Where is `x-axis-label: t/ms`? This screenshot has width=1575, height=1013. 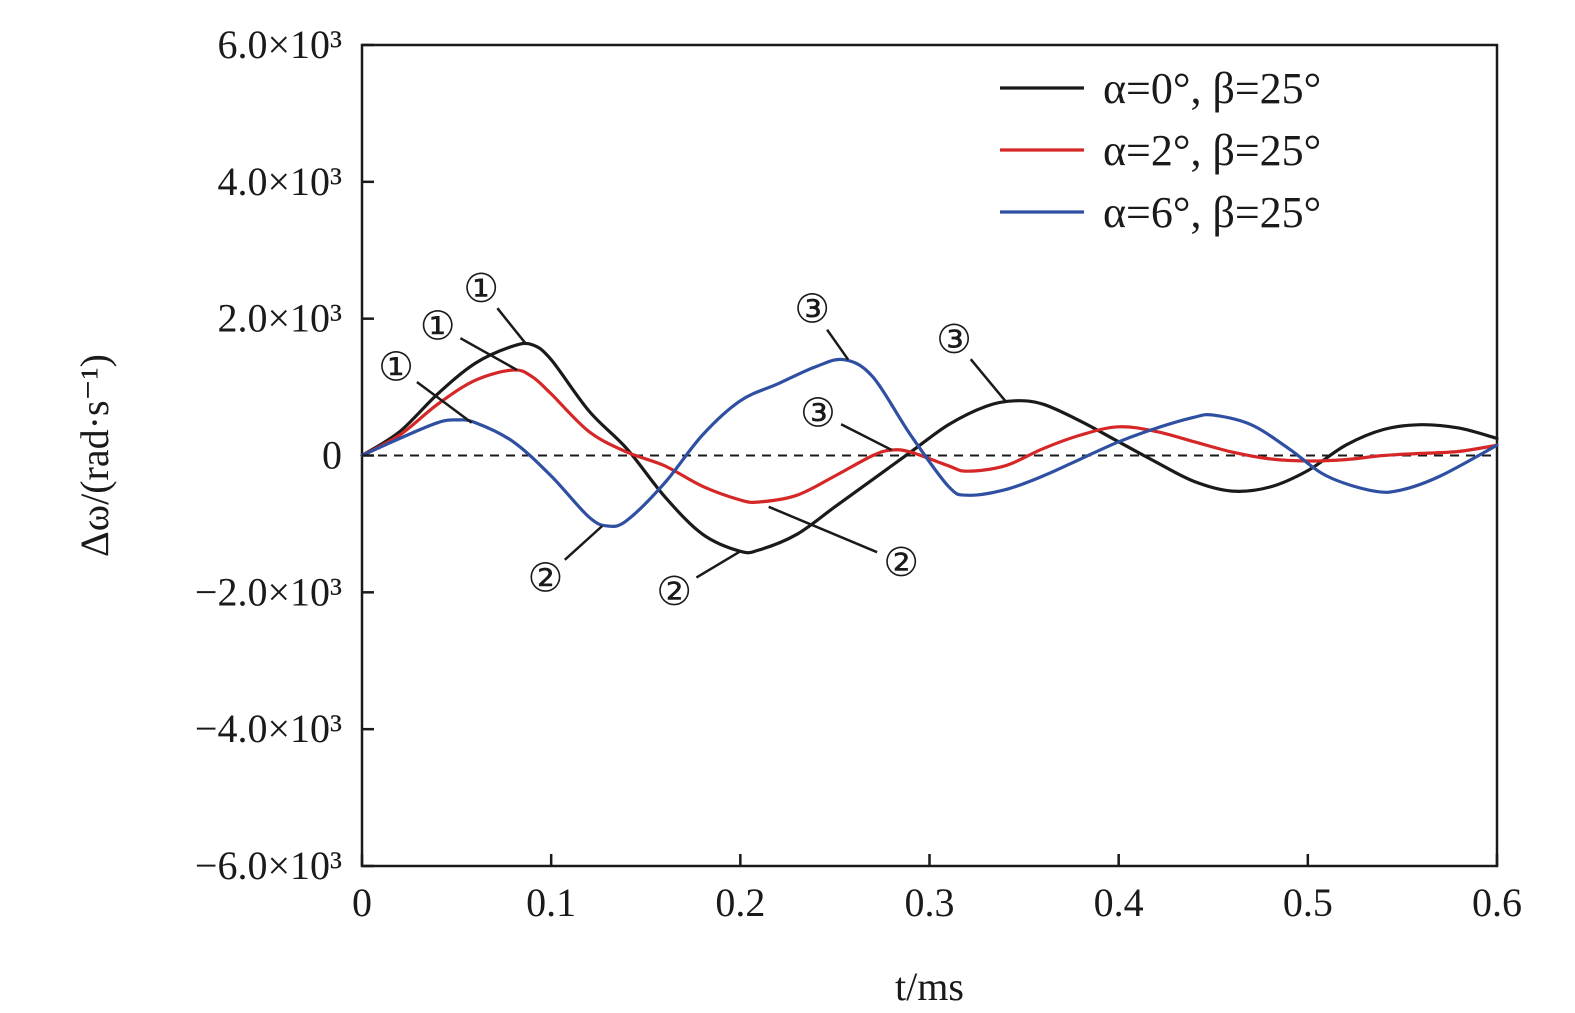 x-axis-label: t/ms is located at coordinates (929, 986).